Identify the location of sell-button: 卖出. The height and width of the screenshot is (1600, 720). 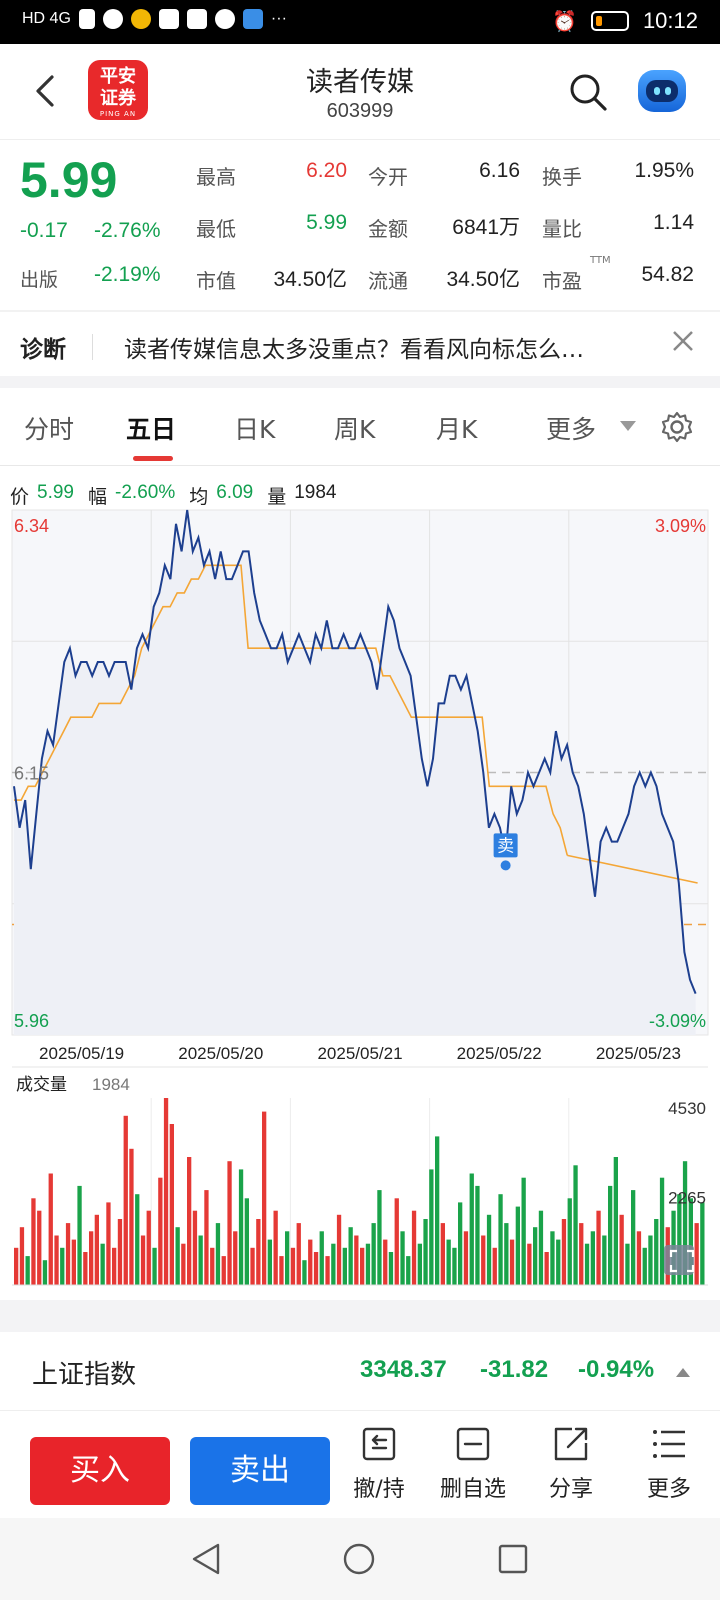
(260, 1471).